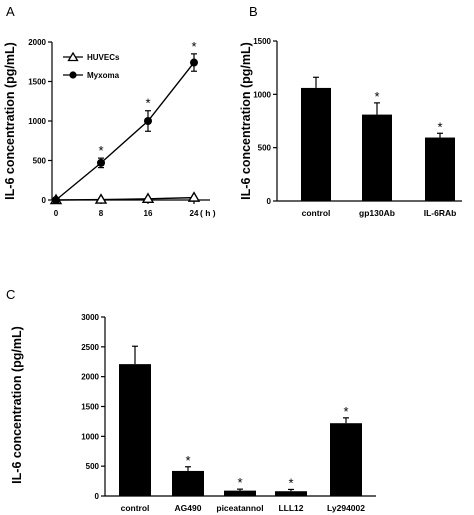 Image resolution: width=474 pixels, height=515 pixels. What do you see at coordinates (246, 121) in the screenshot?
I see `panel-b-y-axis-label: IL-6 concentration (pg/mL)` at bounding box center [246, 121].